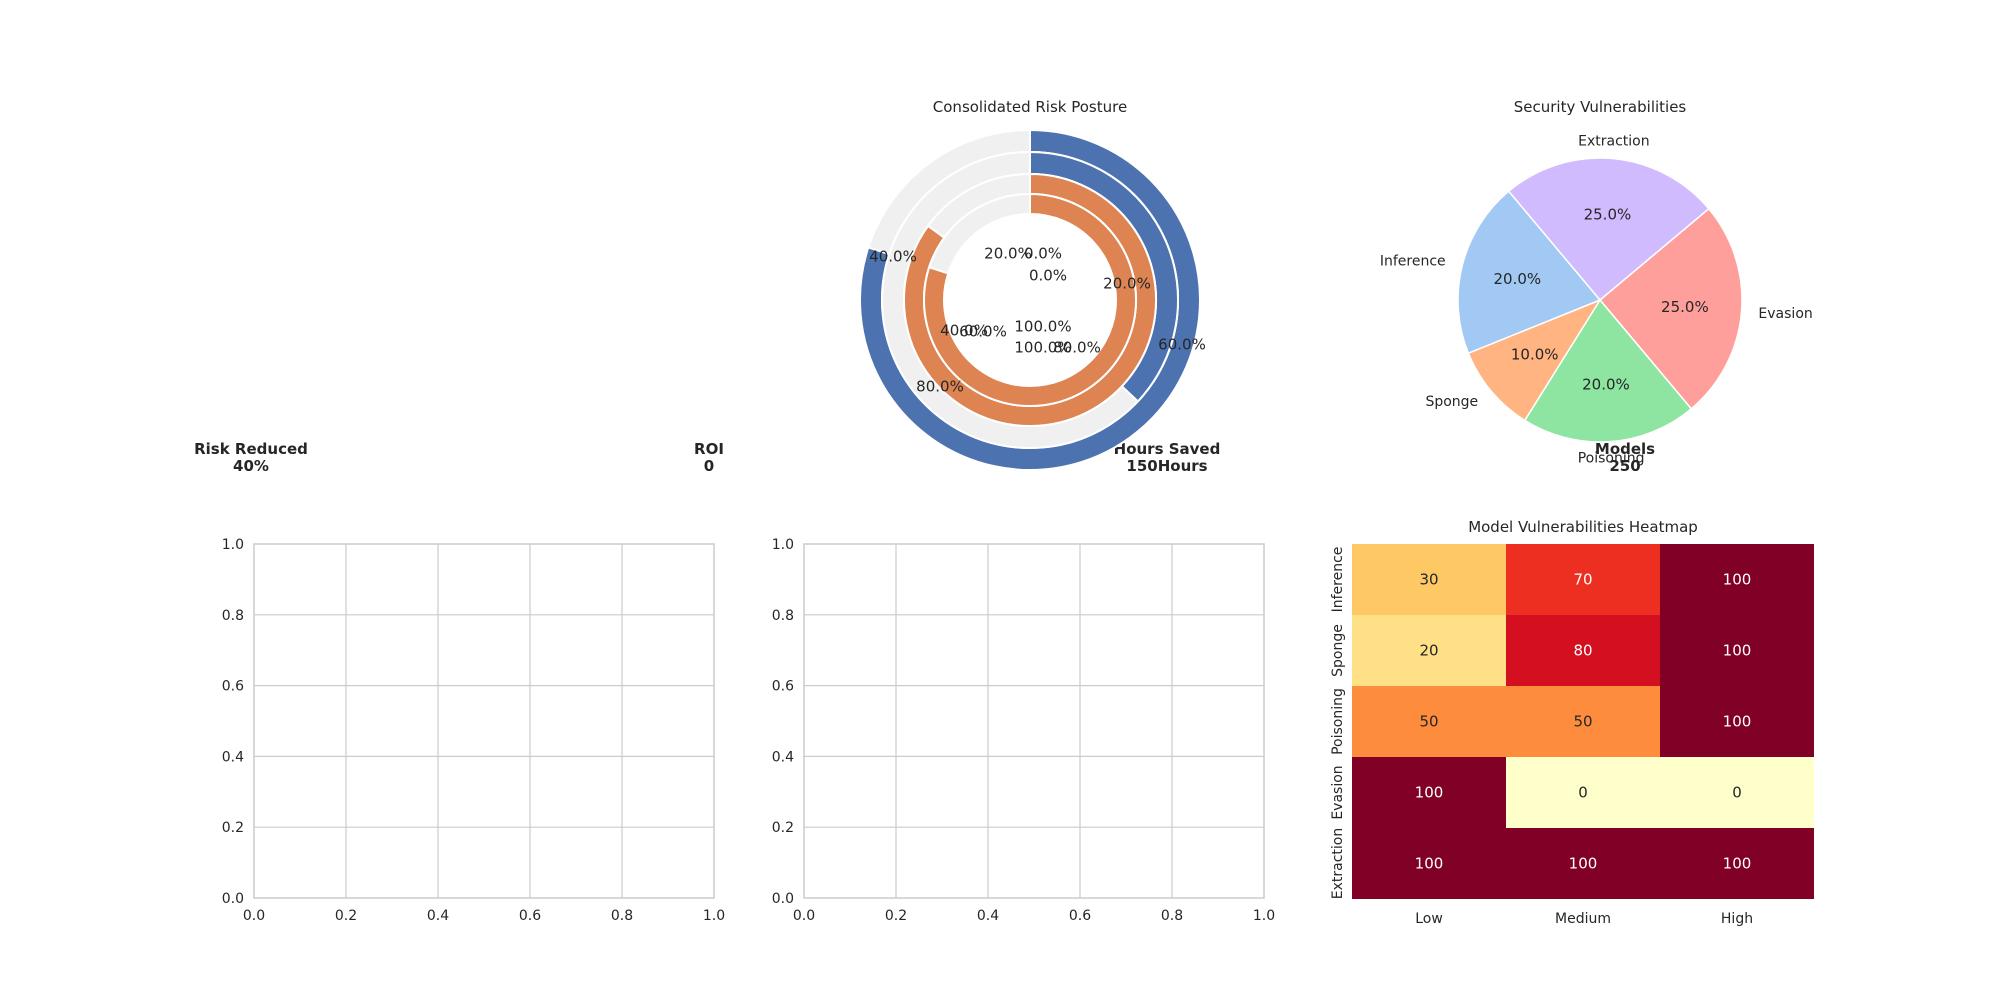  What do you see at coordinates (1737, 919) in the screenshot?
I see `heatmap-column-label: High` at bounding box center [1737, 919].